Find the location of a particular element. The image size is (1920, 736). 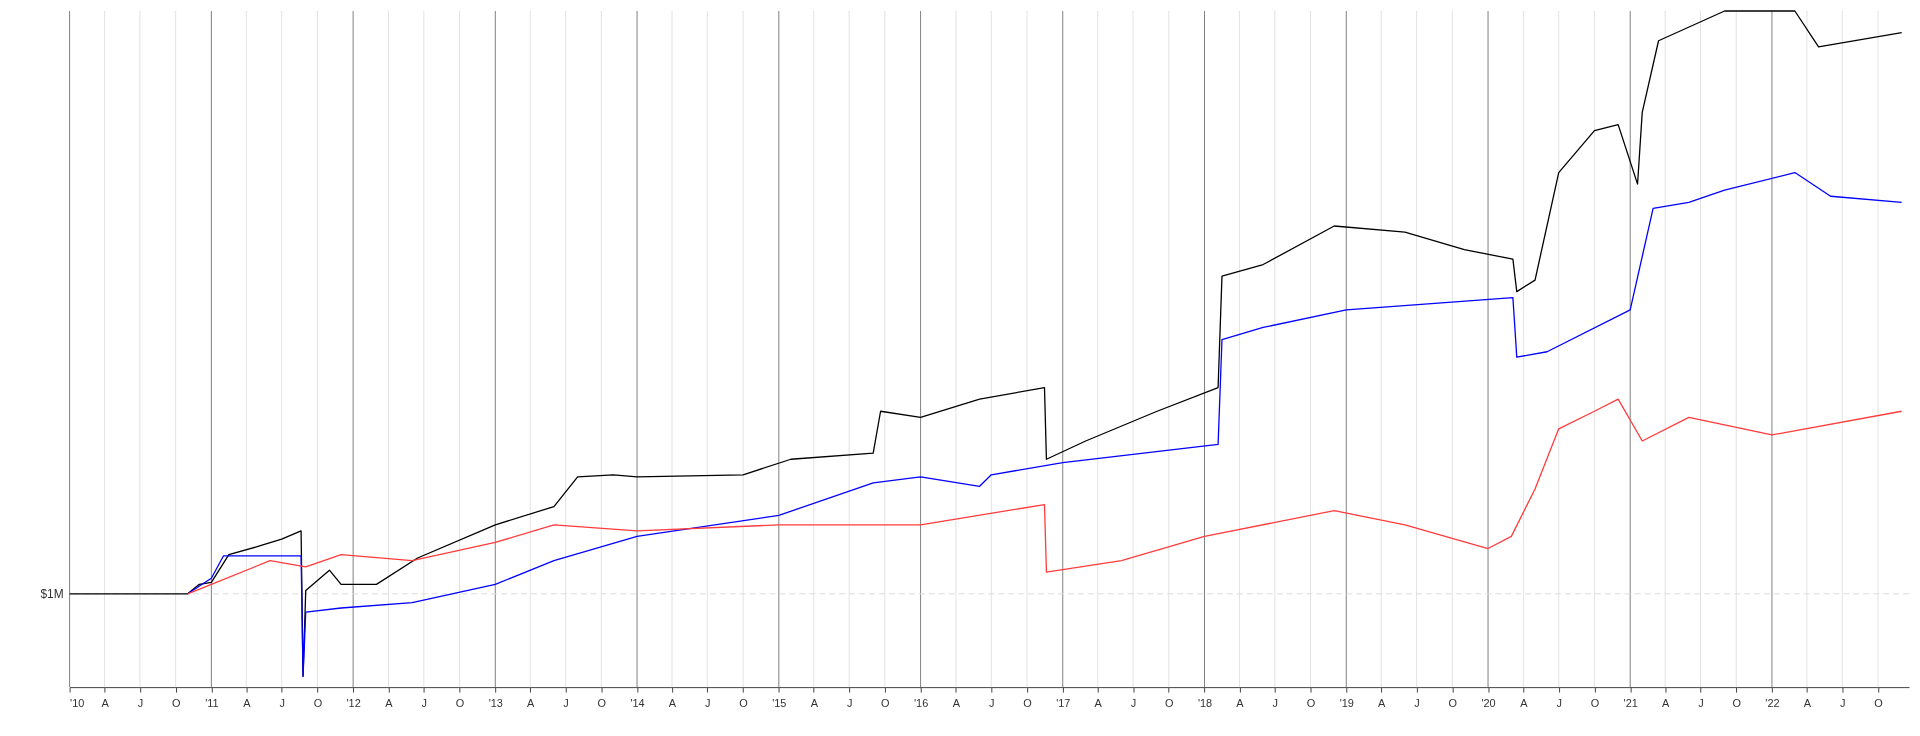

x-tick-label: '16 is located at coordinates (921, 703).